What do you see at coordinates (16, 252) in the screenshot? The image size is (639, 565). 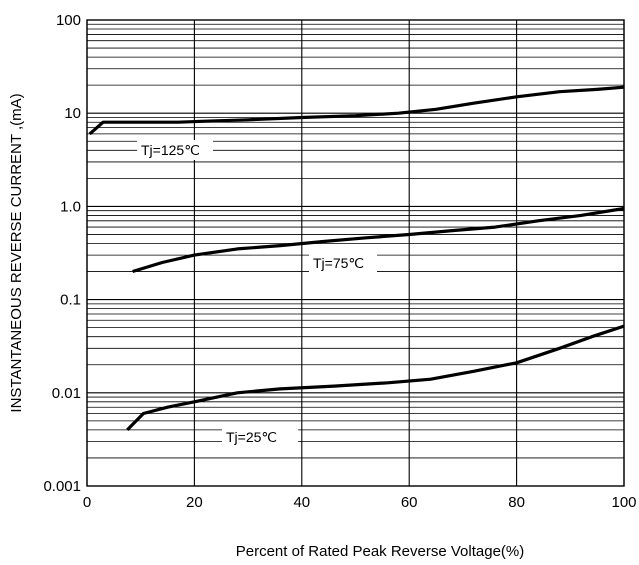 I see `y-axis-title: INSTANTANEOUS REVERSE CURRENT ,(mA)` at bounding box center [16, 252].